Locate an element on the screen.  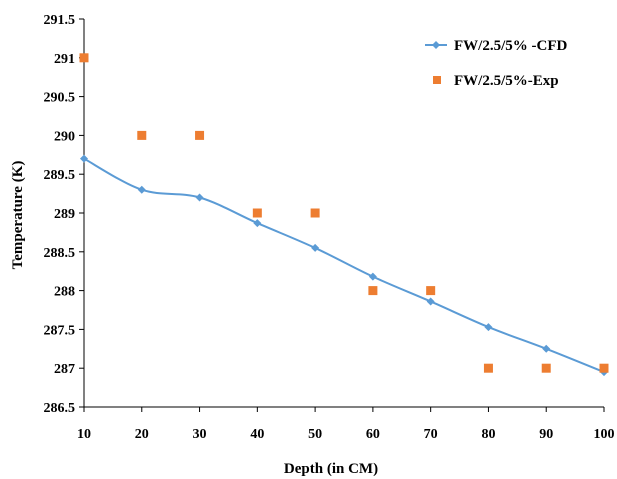
y-tick-label: 288 is located at coordinates (64, 292).